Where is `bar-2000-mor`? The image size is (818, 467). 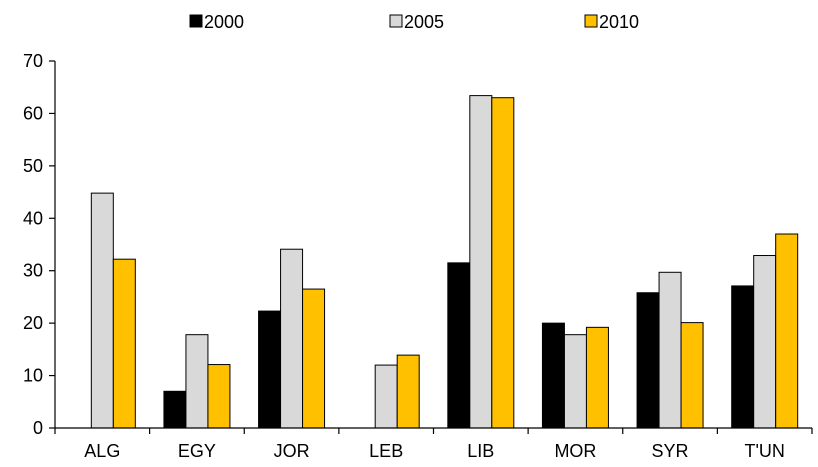 bar-2000-mor is located at coordinates (553, 375).